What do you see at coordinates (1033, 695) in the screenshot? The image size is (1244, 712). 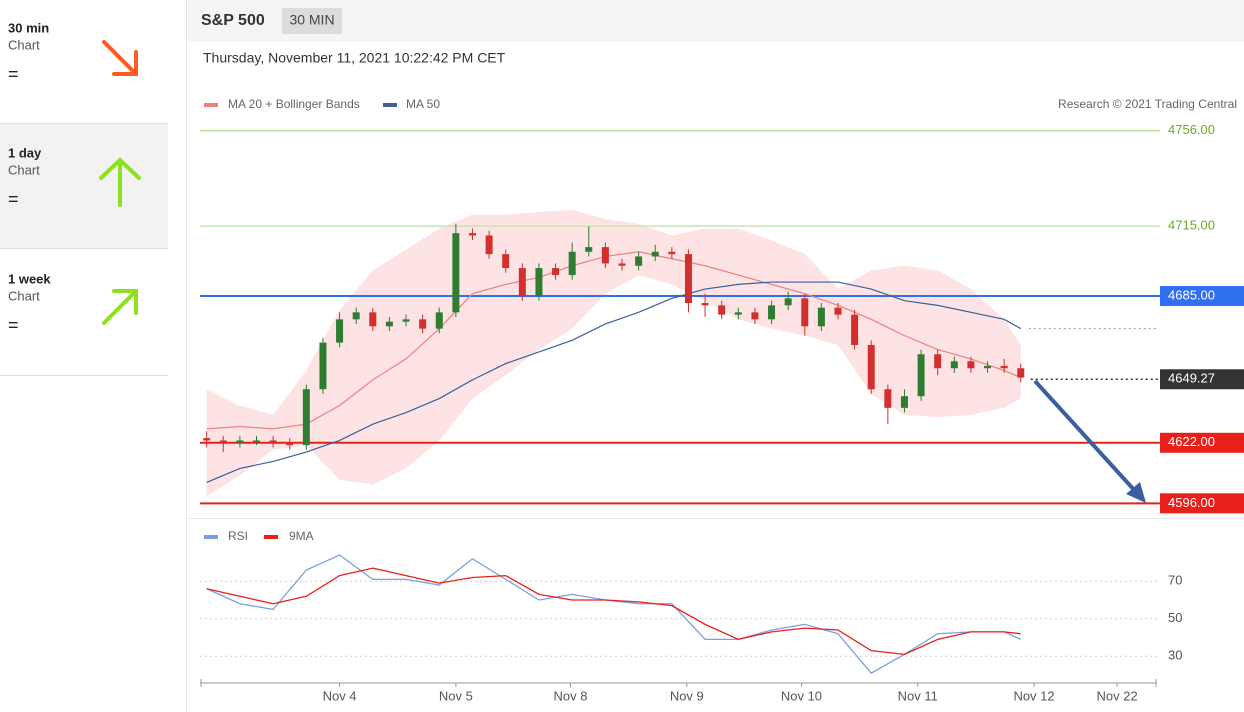 I see `x-tick-label: Nov 12` at bounding box center [1033, 695].